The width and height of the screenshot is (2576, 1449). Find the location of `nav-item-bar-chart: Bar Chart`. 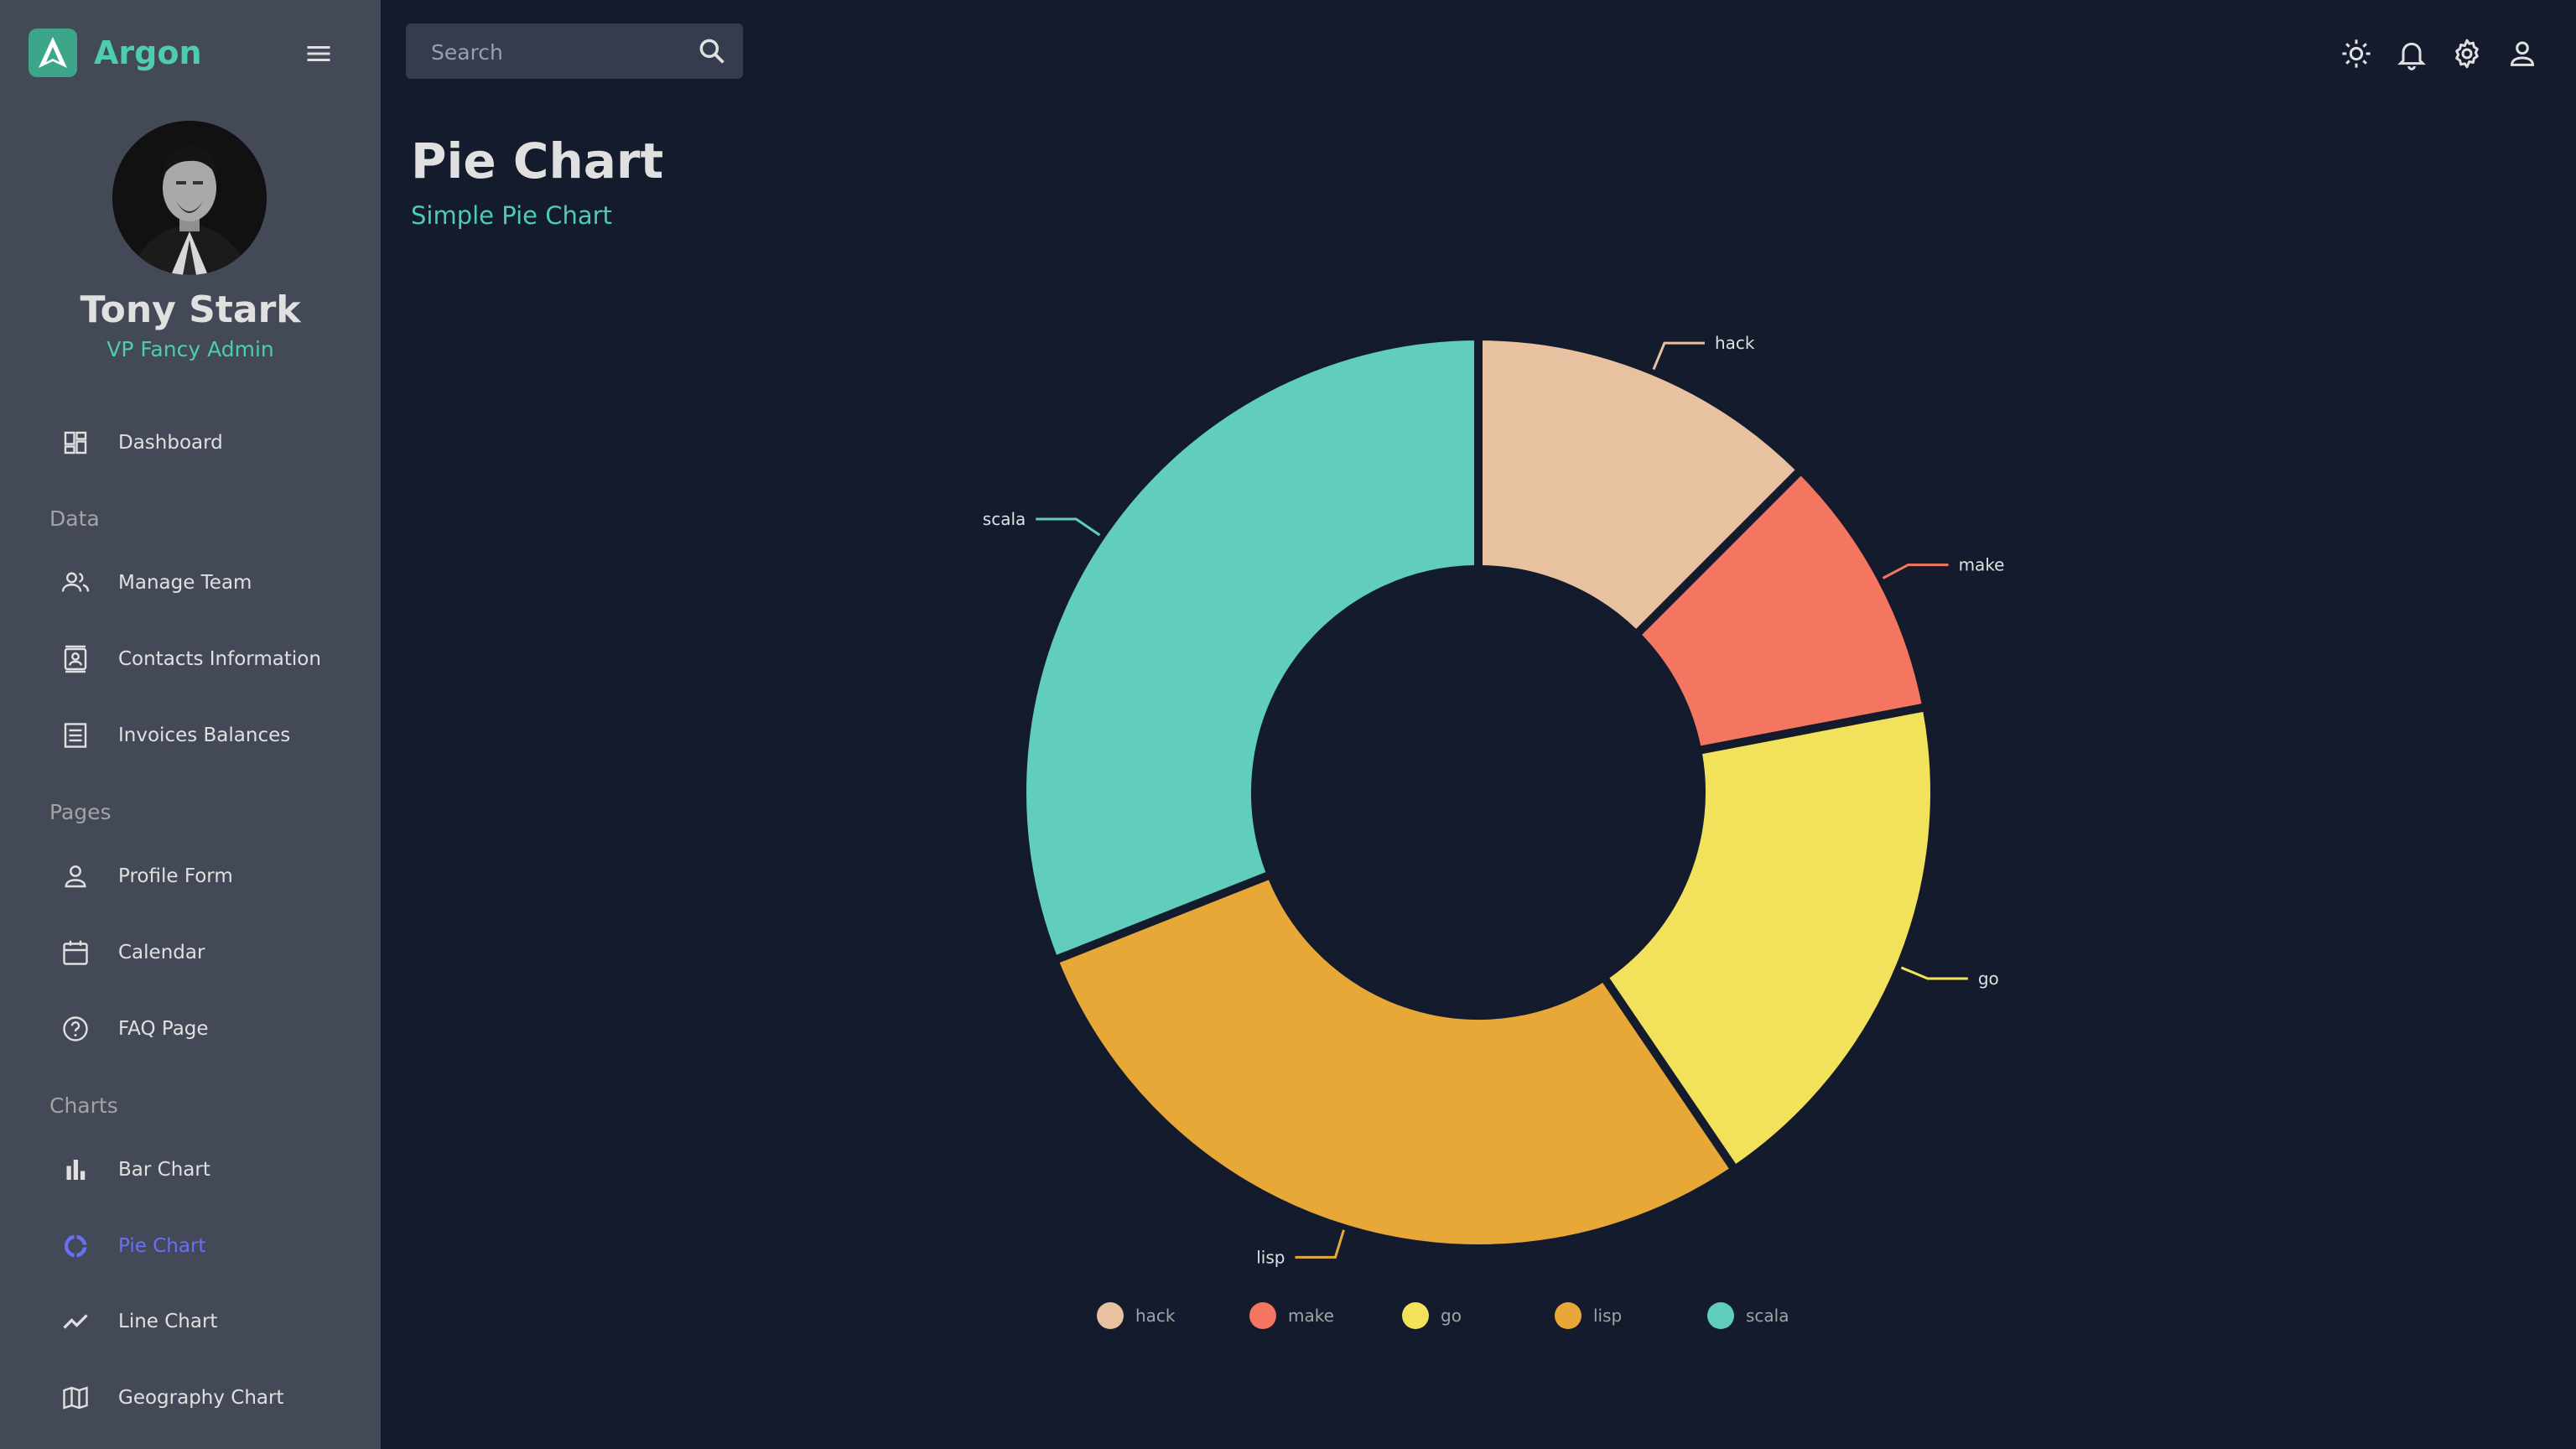

nav-item-bar-chart: Bar Chart is located at coordinates (190, 1169).